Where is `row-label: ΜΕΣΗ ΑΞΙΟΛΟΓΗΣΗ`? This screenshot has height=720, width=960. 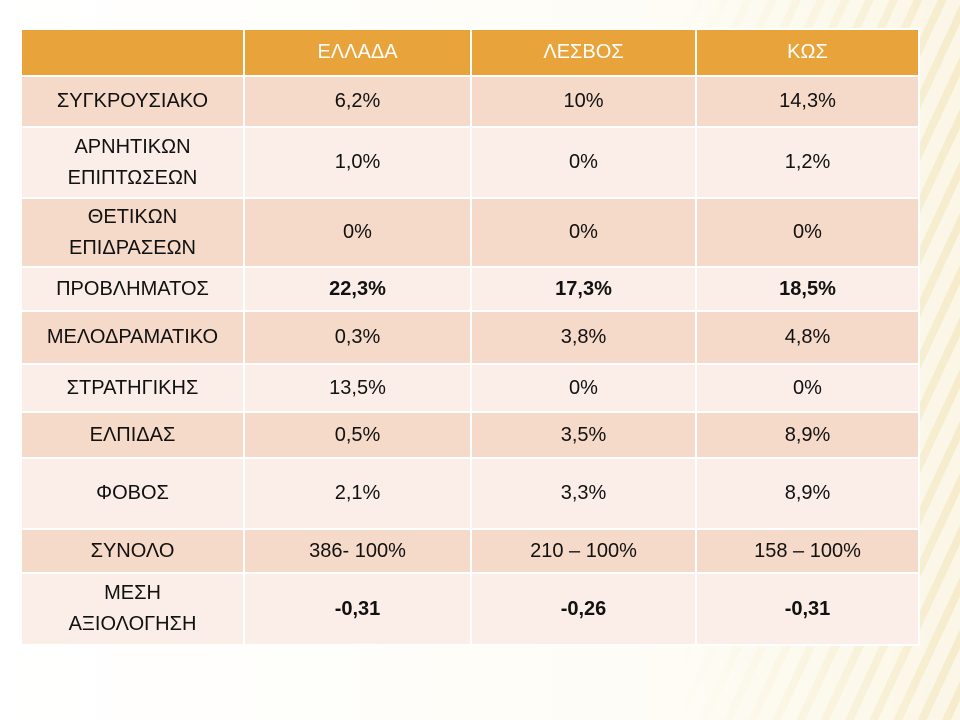
row-label: ΜΕΣΗ ΑΞΙΟΛΟΓΗΣΗ is located at coordinates (132, 609).